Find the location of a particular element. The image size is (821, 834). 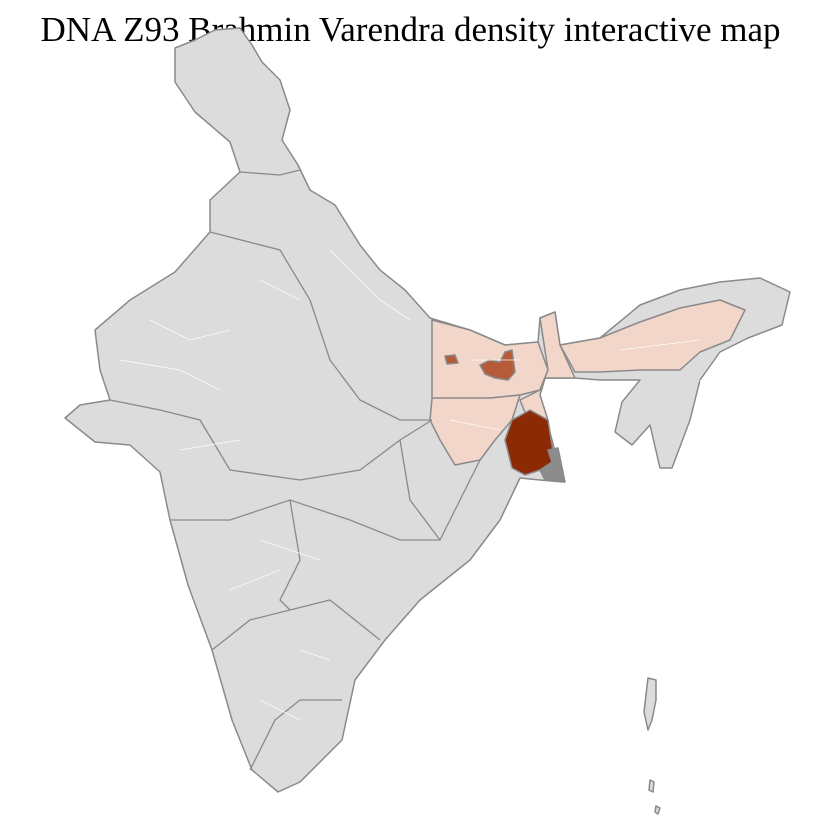

nicobar-islands is located at coordinates (654, 797).